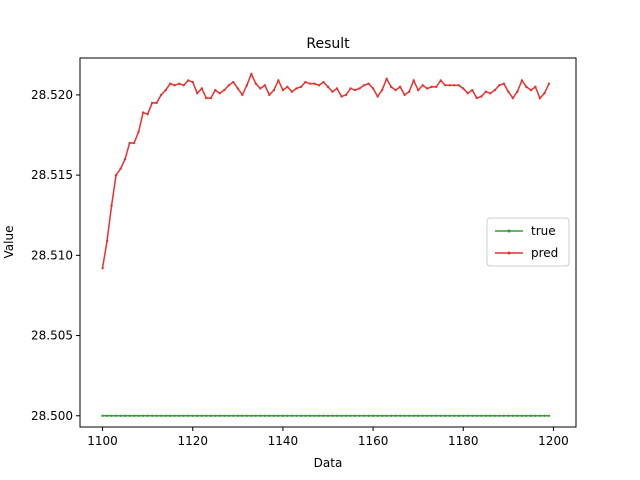  What do you see at coordinates (328, 44) in the screenshot?
I see `chart-title: Result` at bounding box center [328, 44].